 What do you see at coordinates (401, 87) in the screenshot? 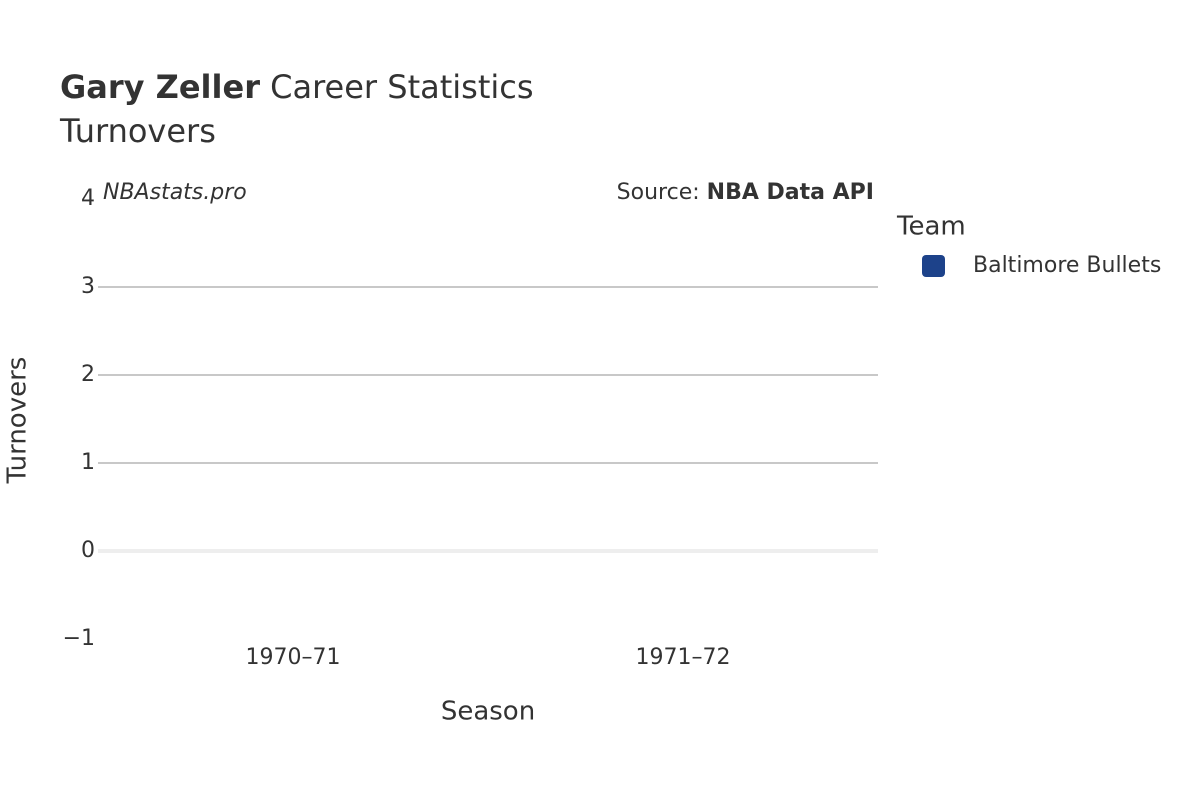
I see `title-rest: Career Statistics` at bounding box center [401, 87].